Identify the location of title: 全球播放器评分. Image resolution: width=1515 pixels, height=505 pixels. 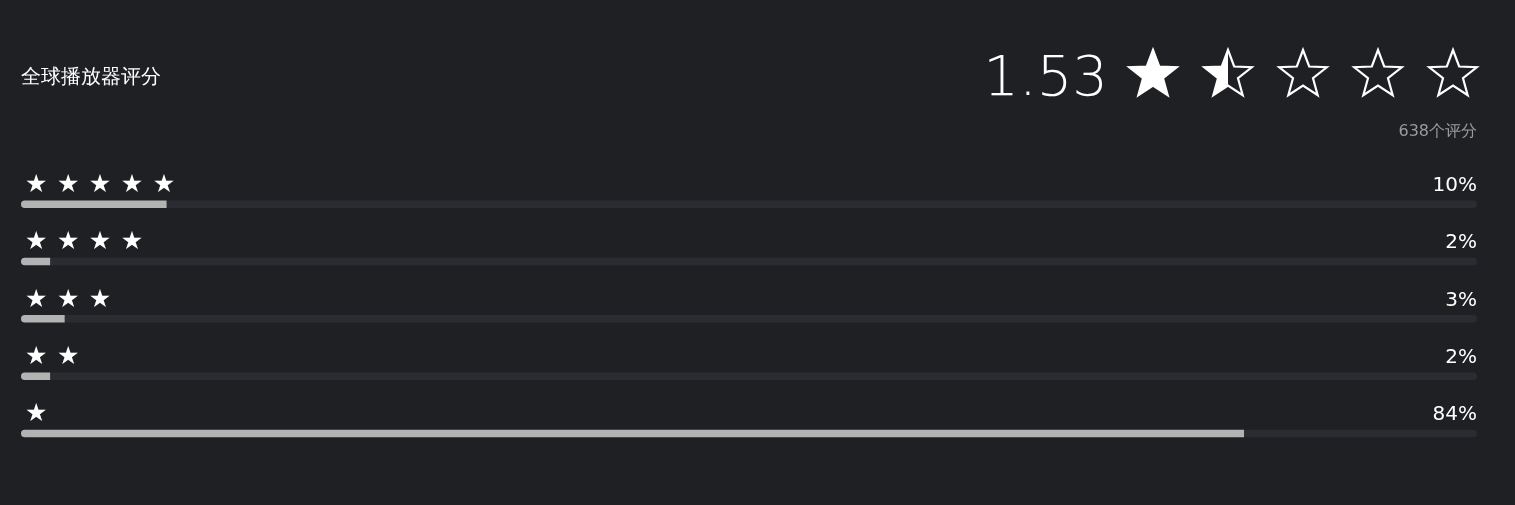
(91, 76).